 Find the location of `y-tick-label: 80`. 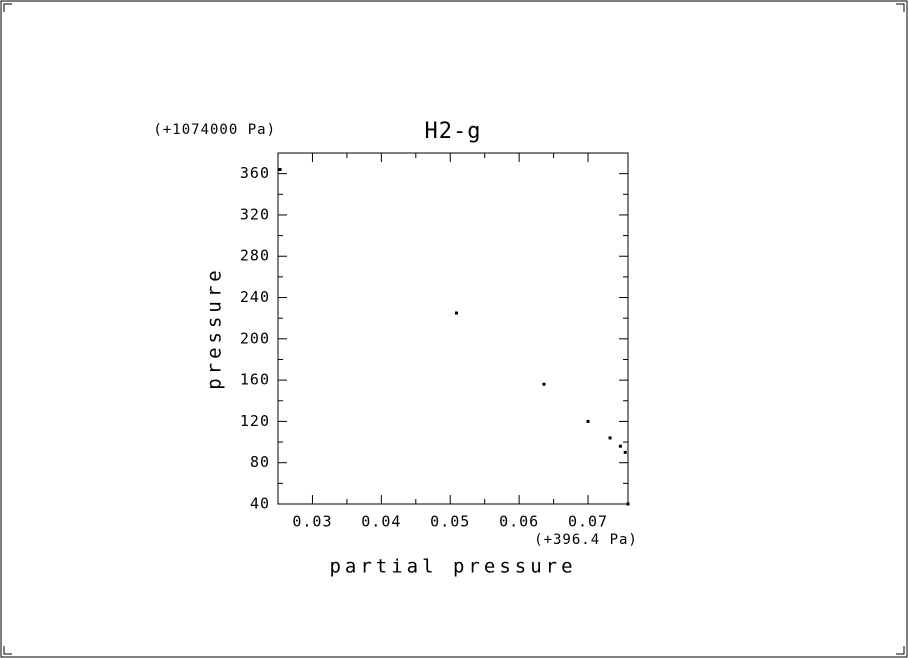

y-tick-label: 80 is located at coordinates (260, 462).